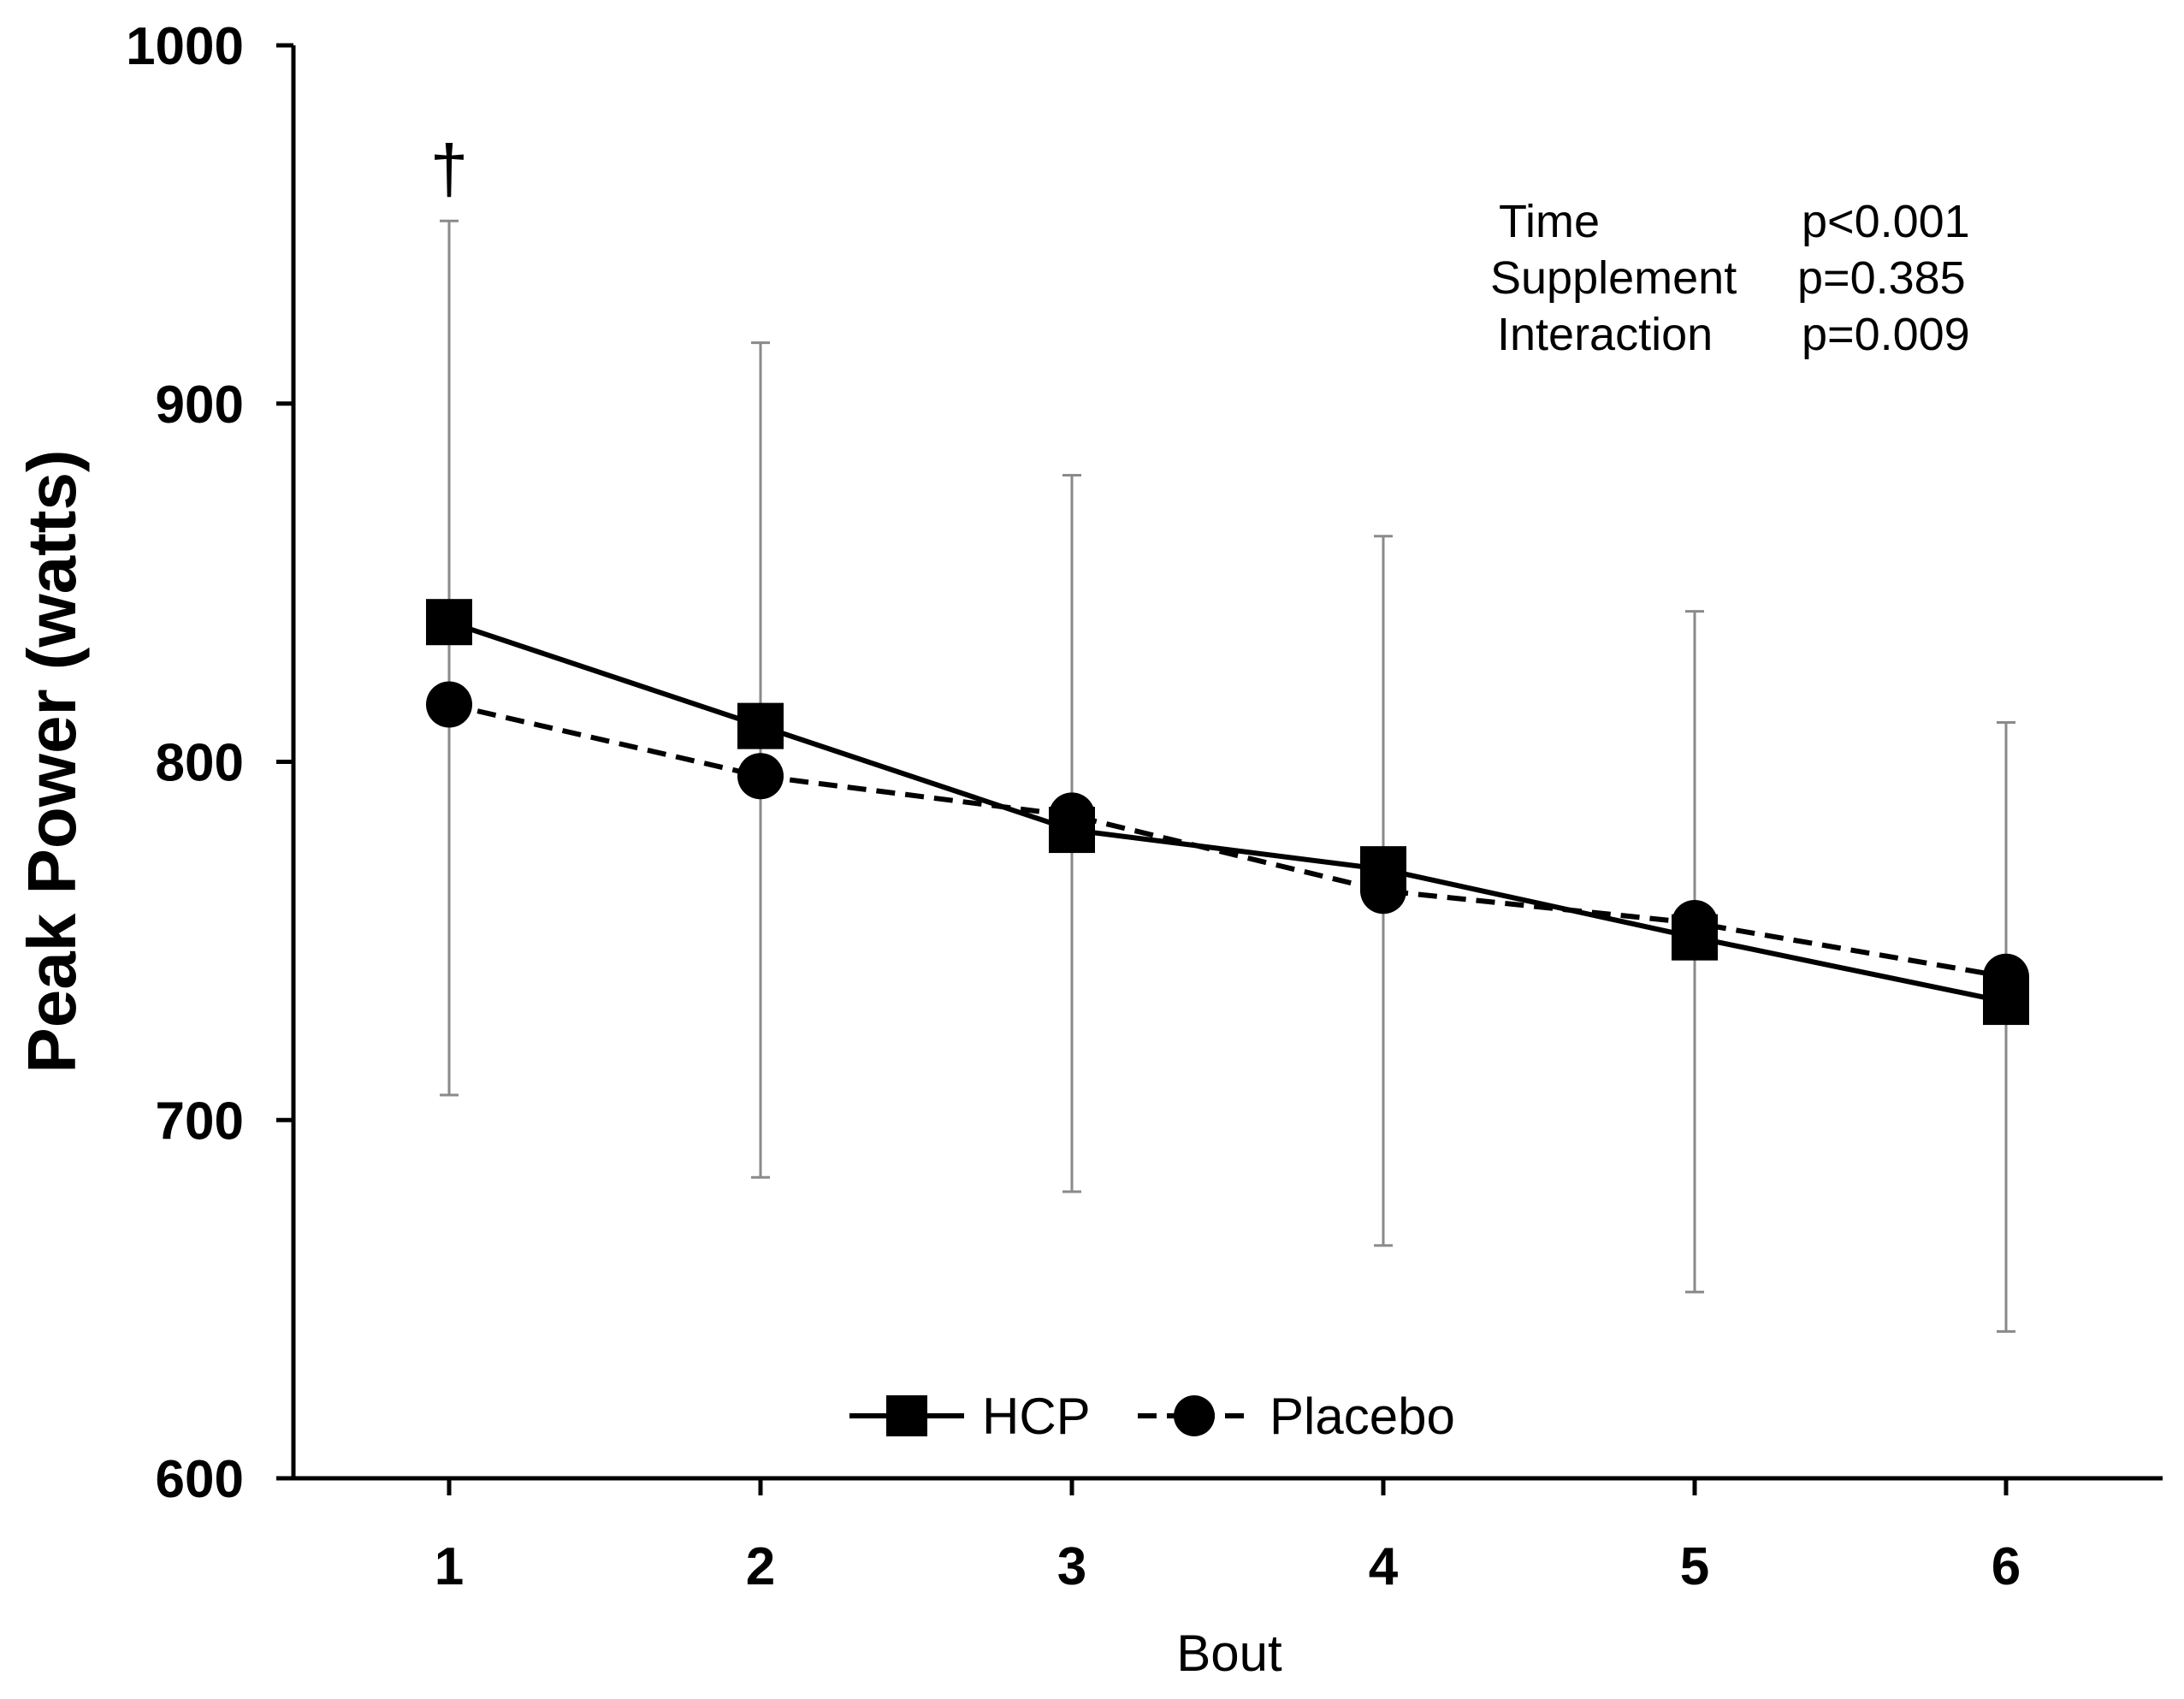 This screenshot has width=2184, height=1699. What do you see at coordinates (1886, 221) in the screenshot?
I see `stat-value: p<0.001` at bounding box center [1886, 221].